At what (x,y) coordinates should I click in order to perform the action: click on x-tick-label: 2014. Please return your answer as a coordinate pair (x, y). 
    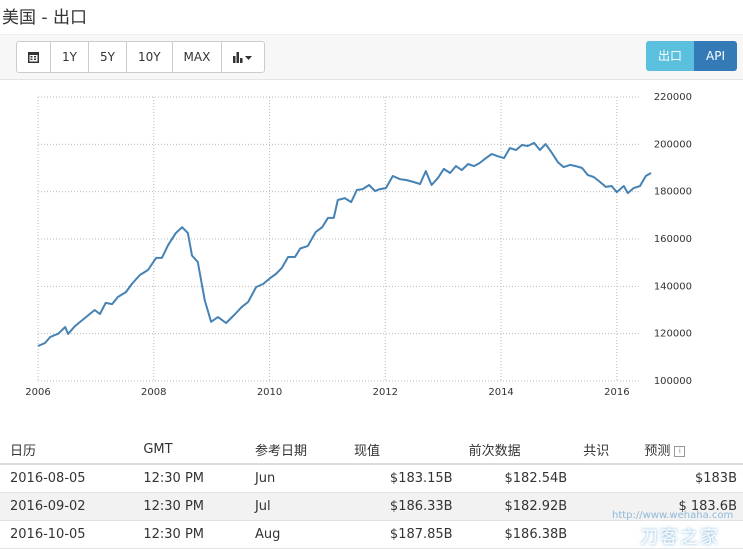
    Looking at the image, I should click on (500, 392).